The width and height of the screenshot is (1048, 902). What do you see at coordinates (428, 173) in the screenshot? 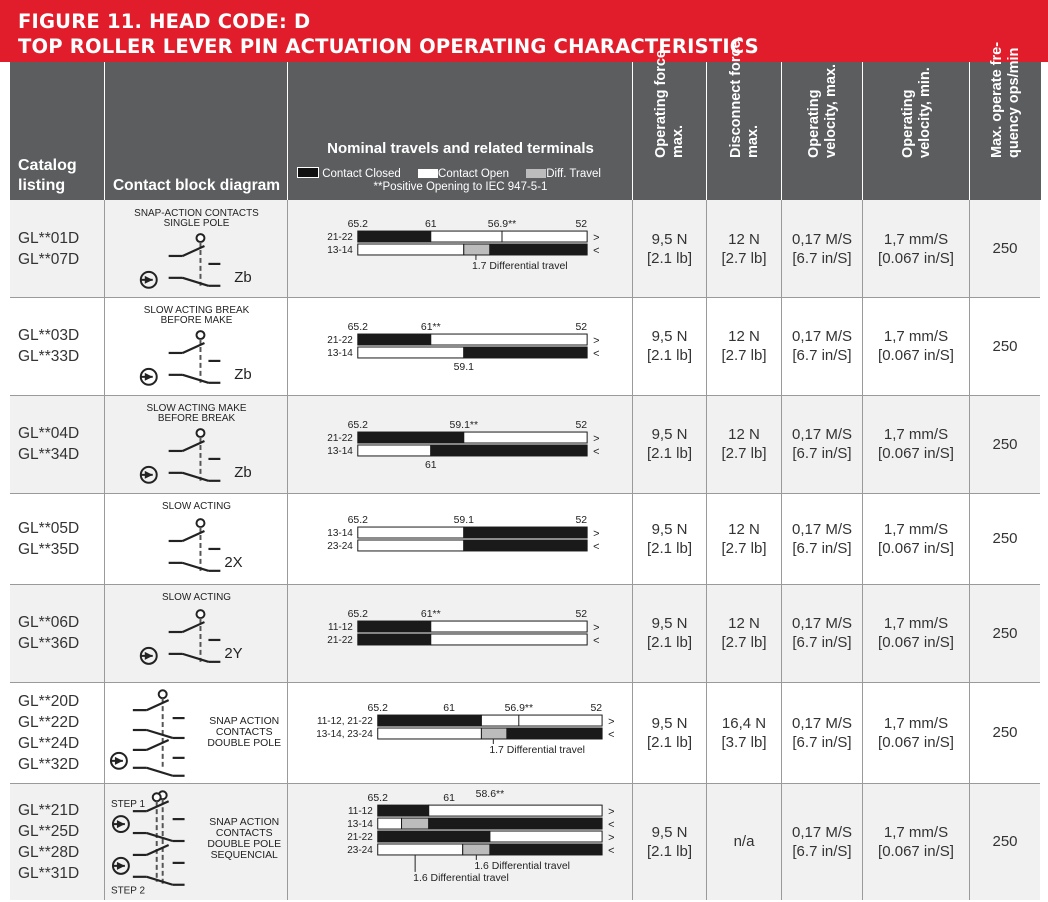
I see `legend-open-swatch` at bounding box center [428, 173].